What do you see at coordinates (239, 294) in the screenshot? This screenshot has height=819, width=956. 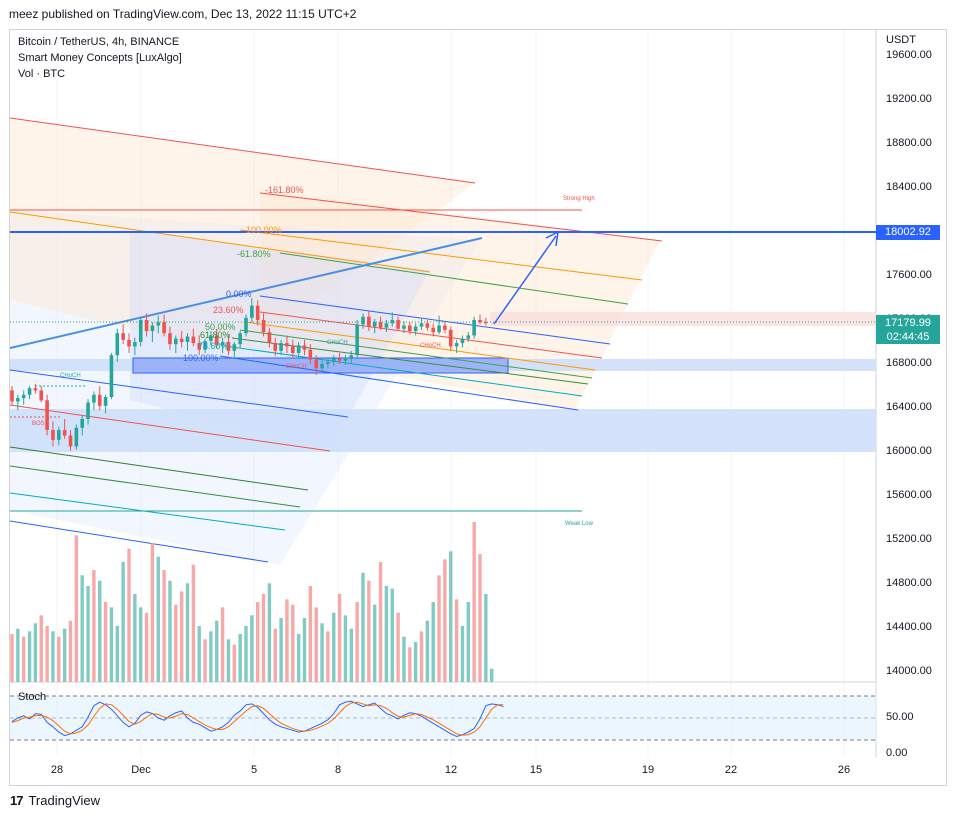 I see `fib-label: 0.00%` at bounding box center [239, 294].